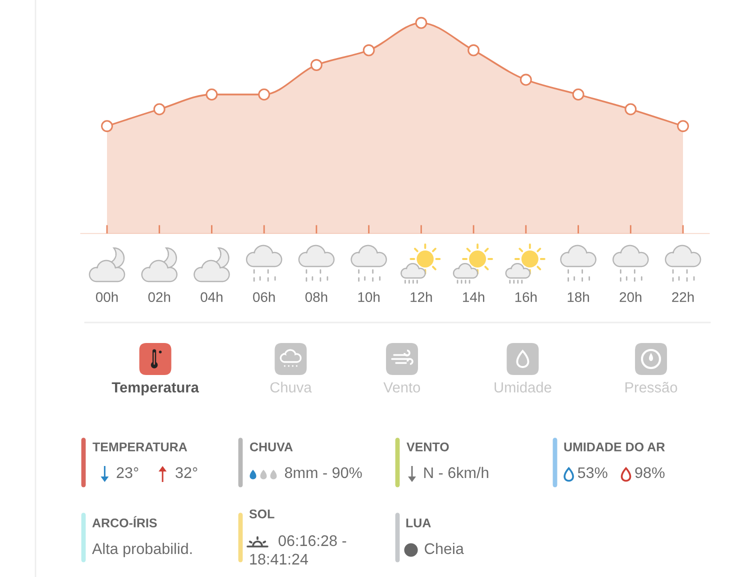 This screenshot has width=730, height=577. Describe the element at coordinates (401, 387) in the screenshot. I see `text: Vento` at that location.